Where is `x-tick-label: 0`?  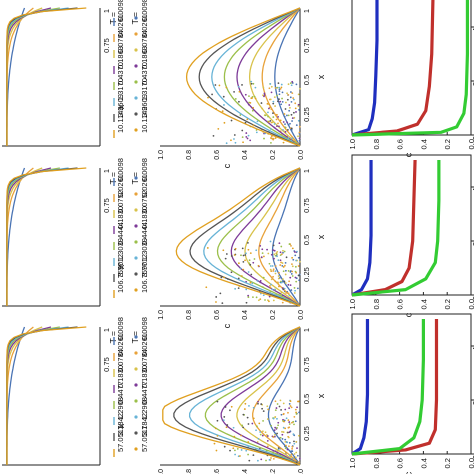
x-tick-label: 0 is located at coordinates (473, 137).